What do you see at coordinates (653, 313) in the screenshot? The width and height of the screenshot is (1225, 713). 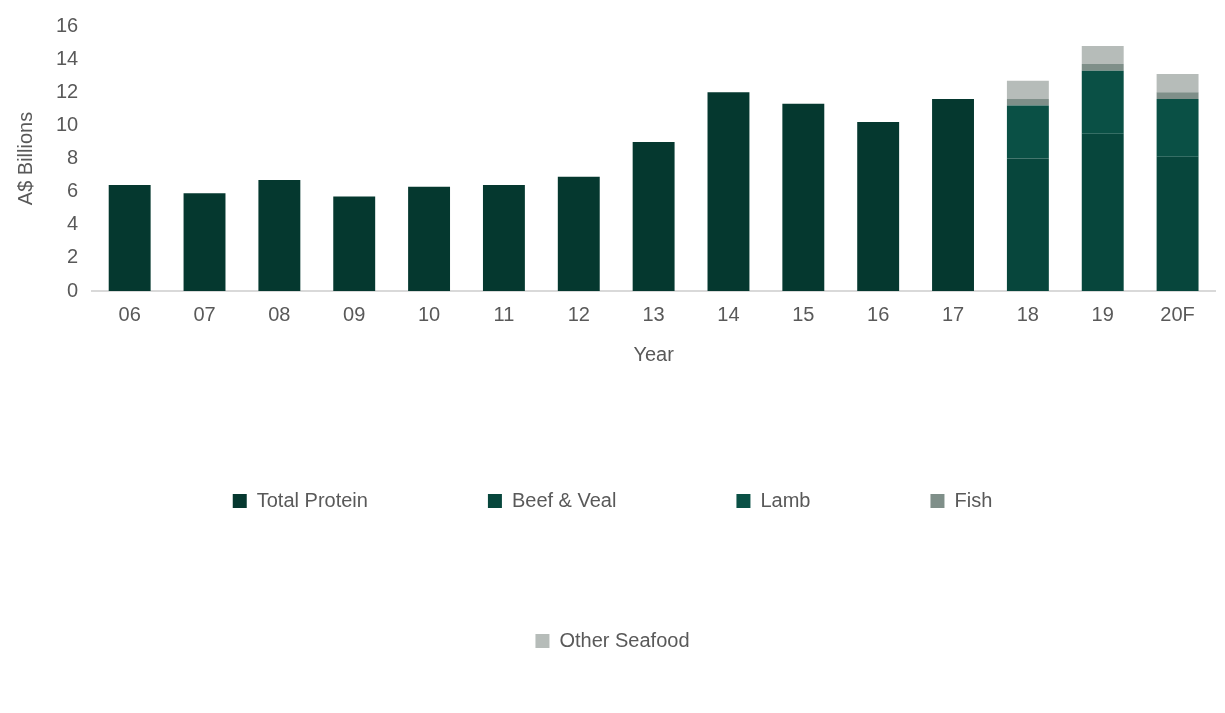 I see `x-tick-label: 13` at bounding box center [653, 313].